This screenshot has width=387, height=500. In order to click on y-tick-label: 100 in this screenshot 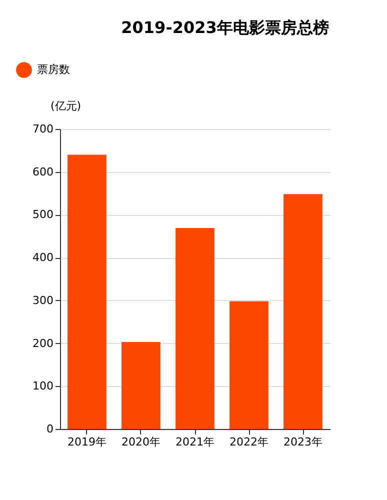, I will do `click(43, 386)`.